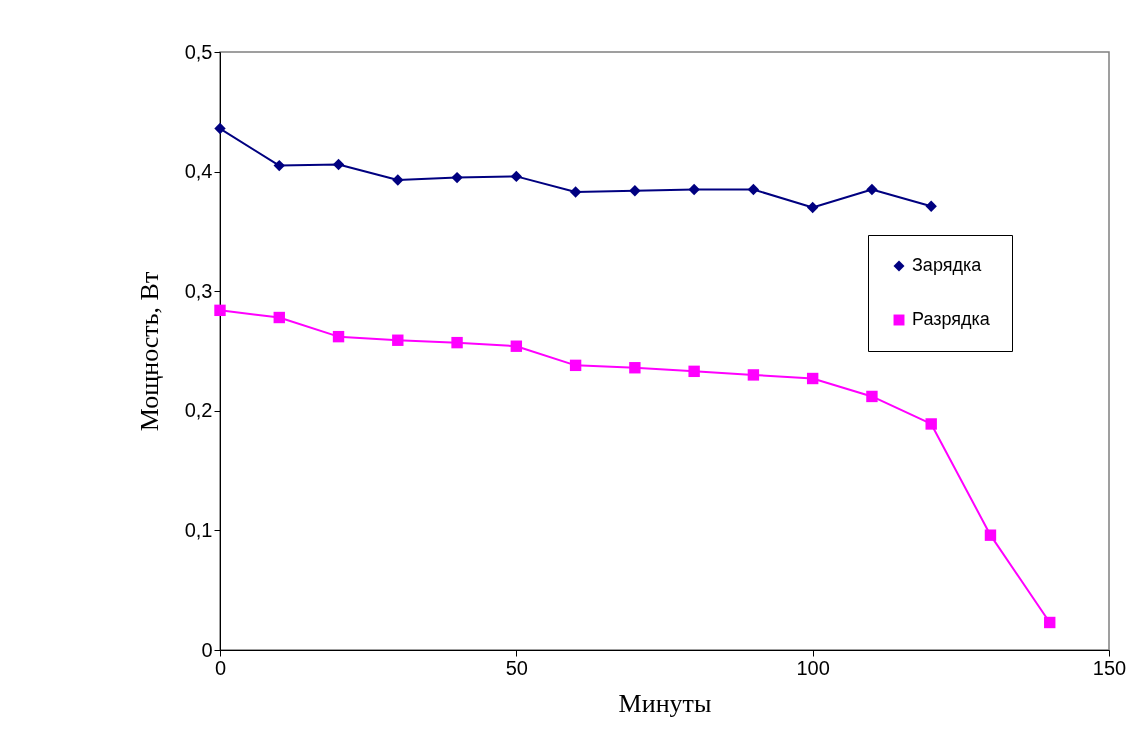 Image resolution: width=1144 pixels, height=747 pixels. I want to click on x-tick-label: 0, so click(220, 667).